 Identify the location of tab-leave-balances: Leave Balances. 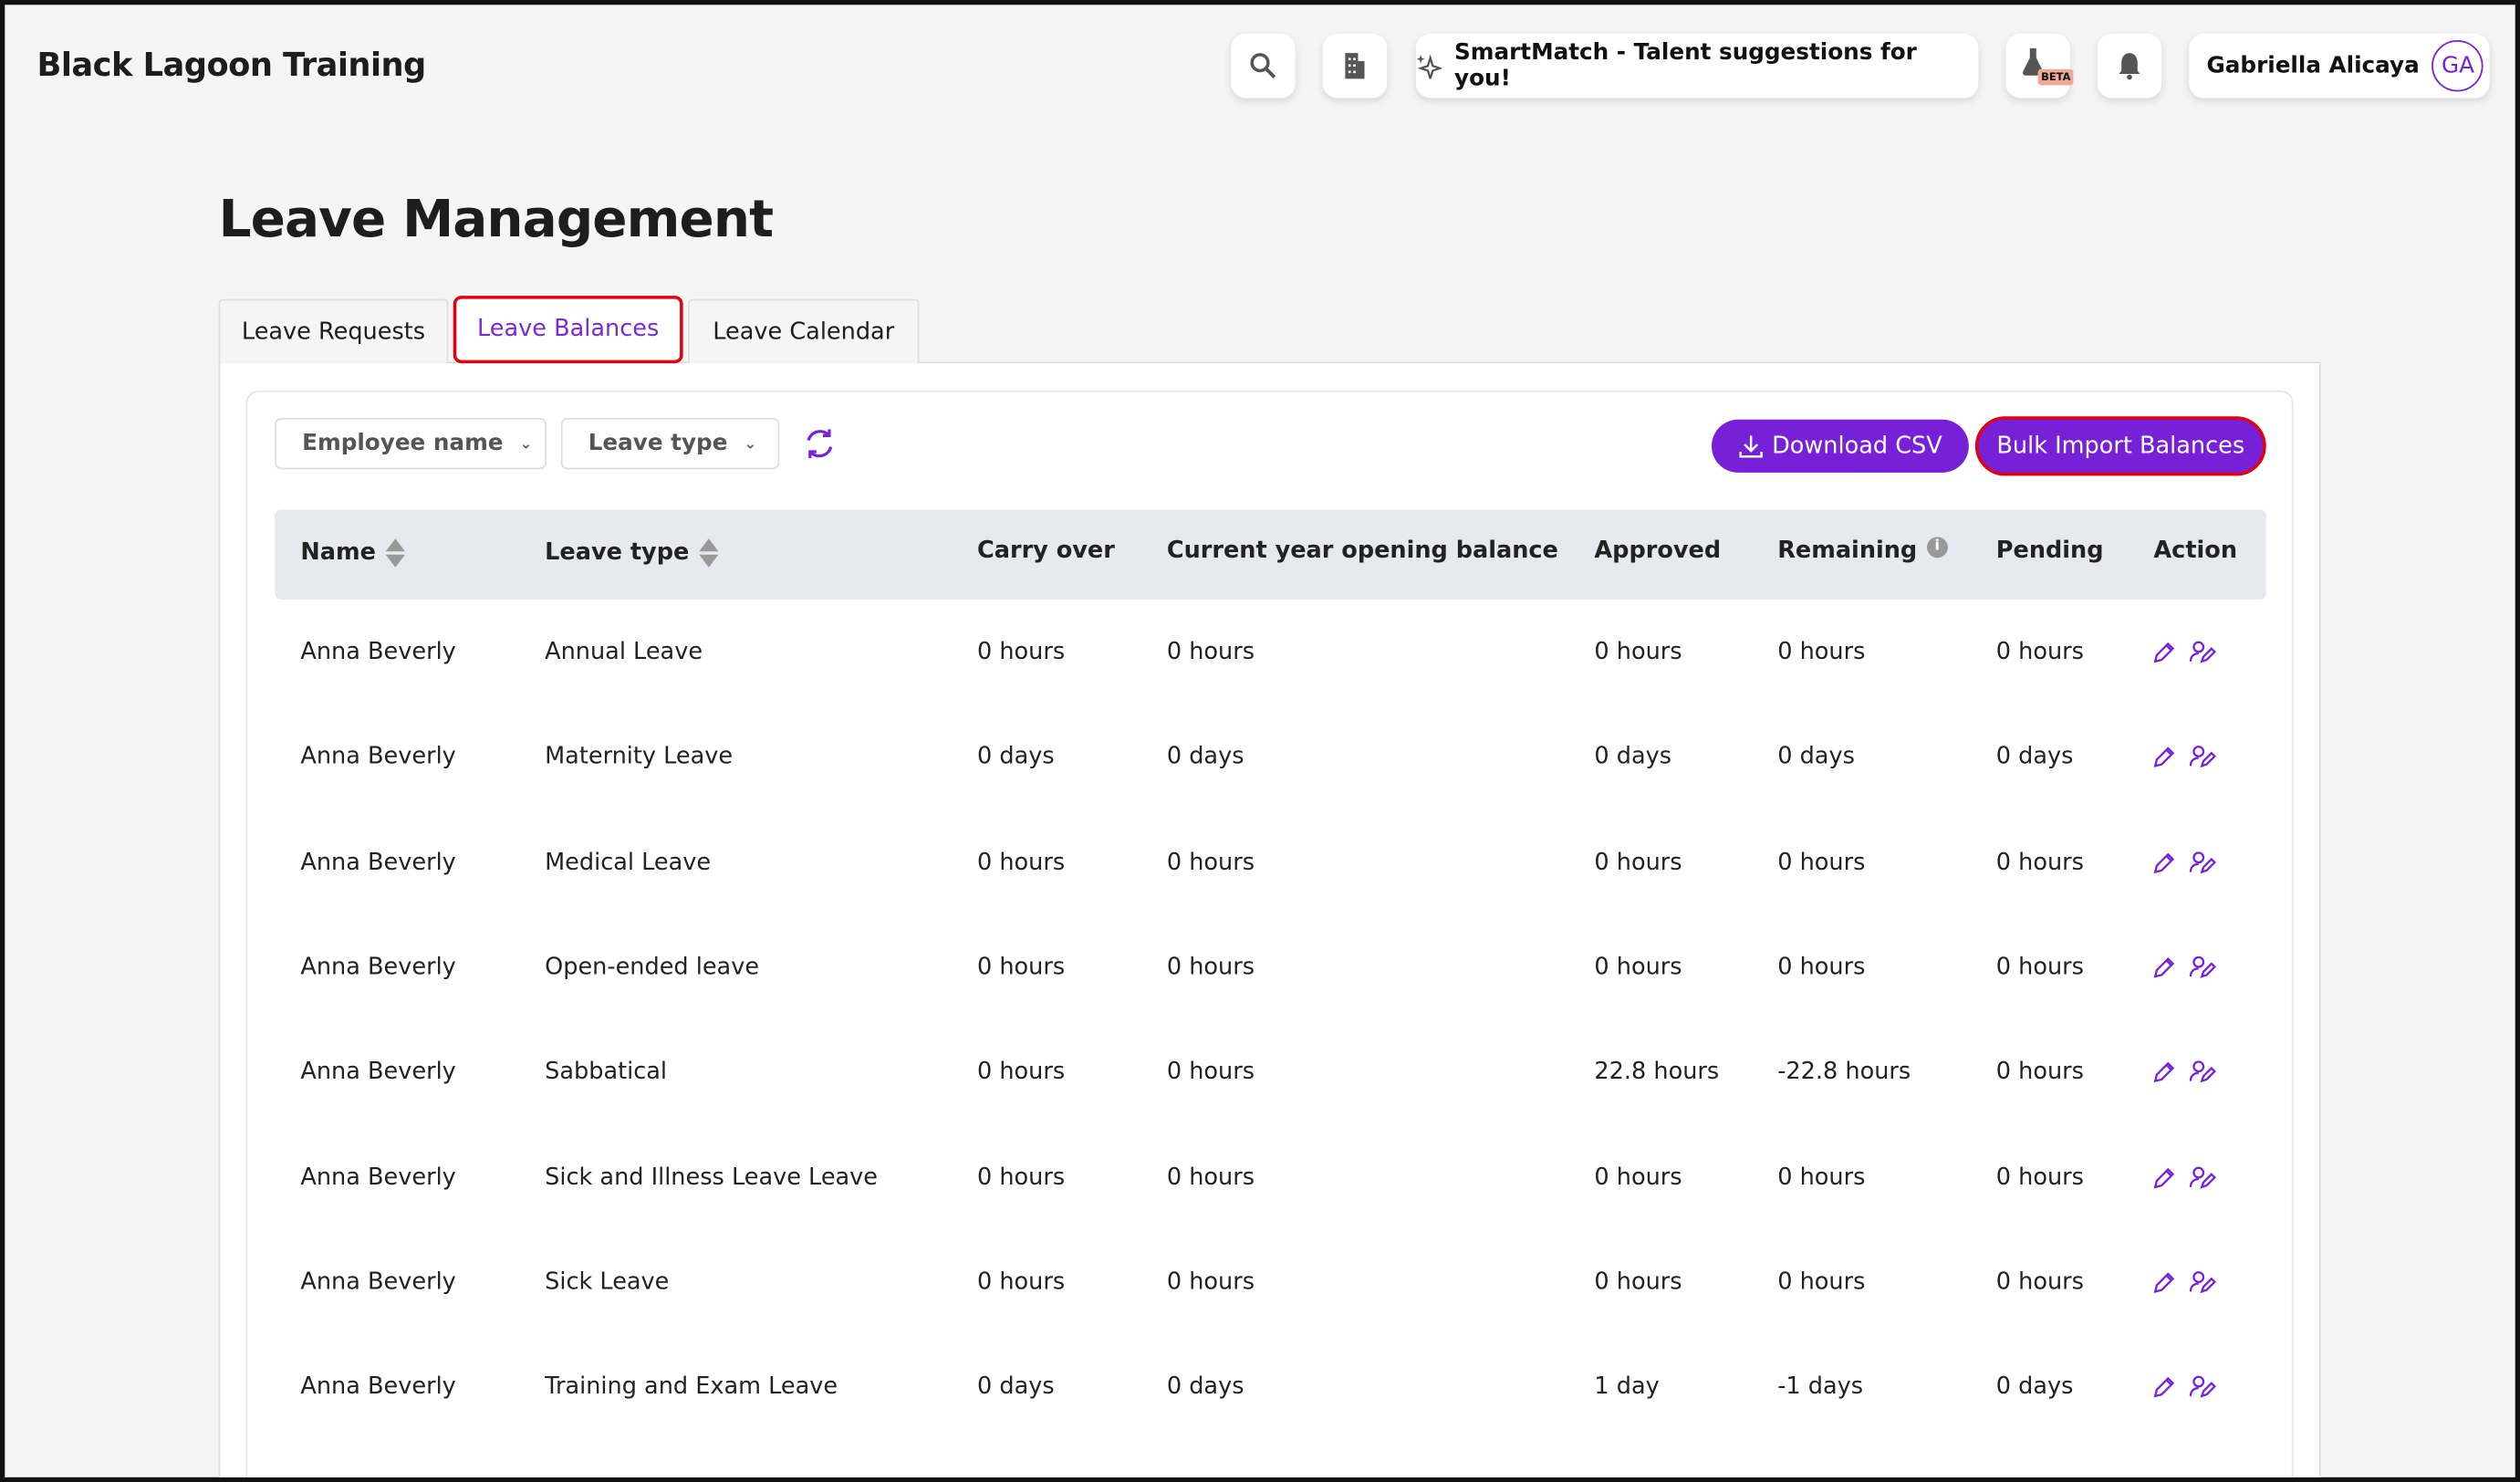
(568, 330).